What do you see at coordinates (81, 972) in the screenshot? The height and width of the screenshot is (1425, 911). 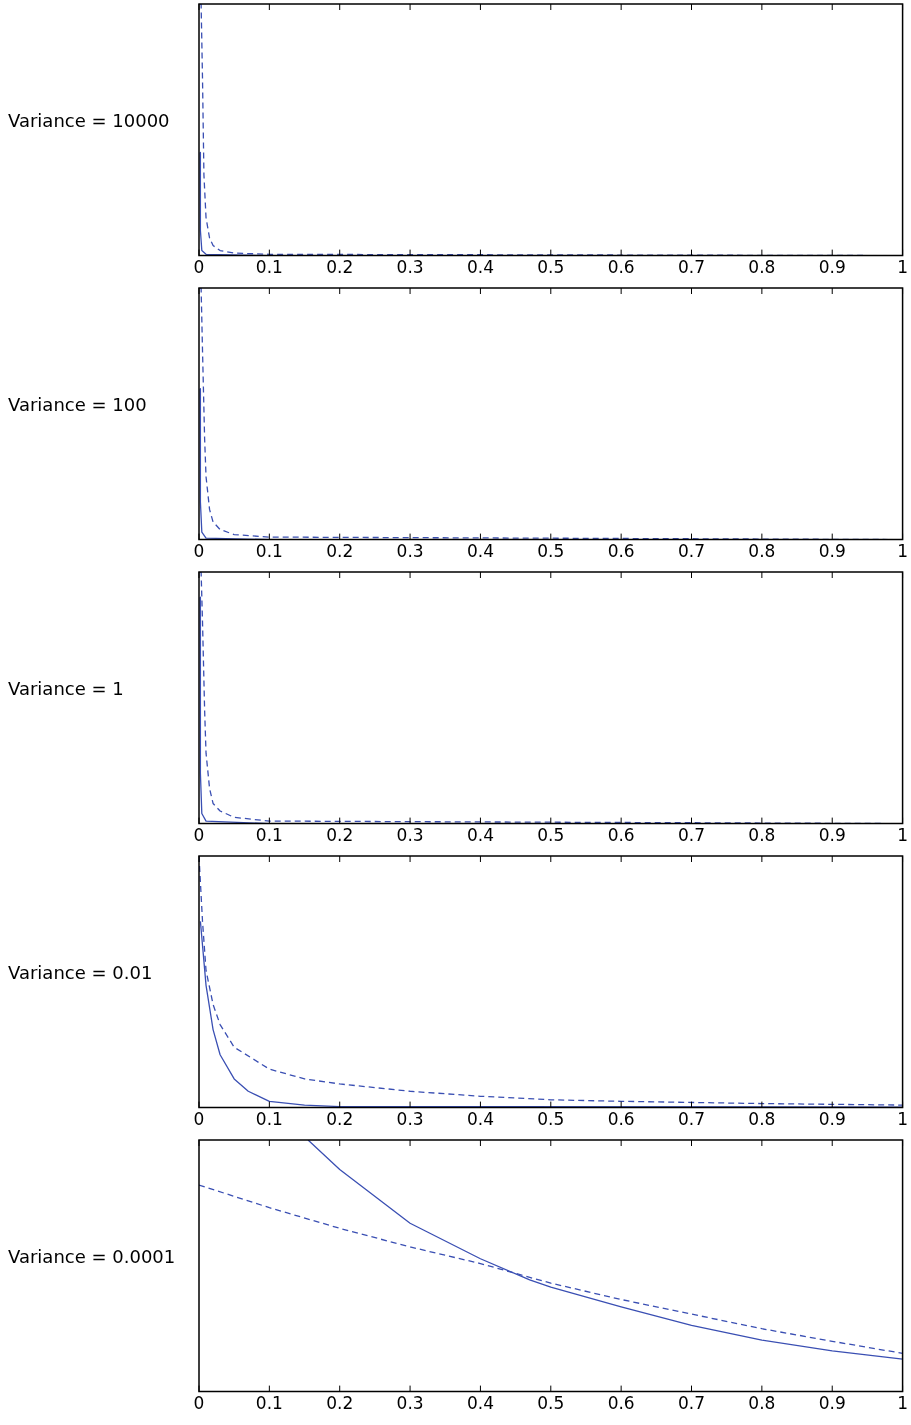 I see `y-axis-title: Variance = 0.01` at bounding box center [81, 972].